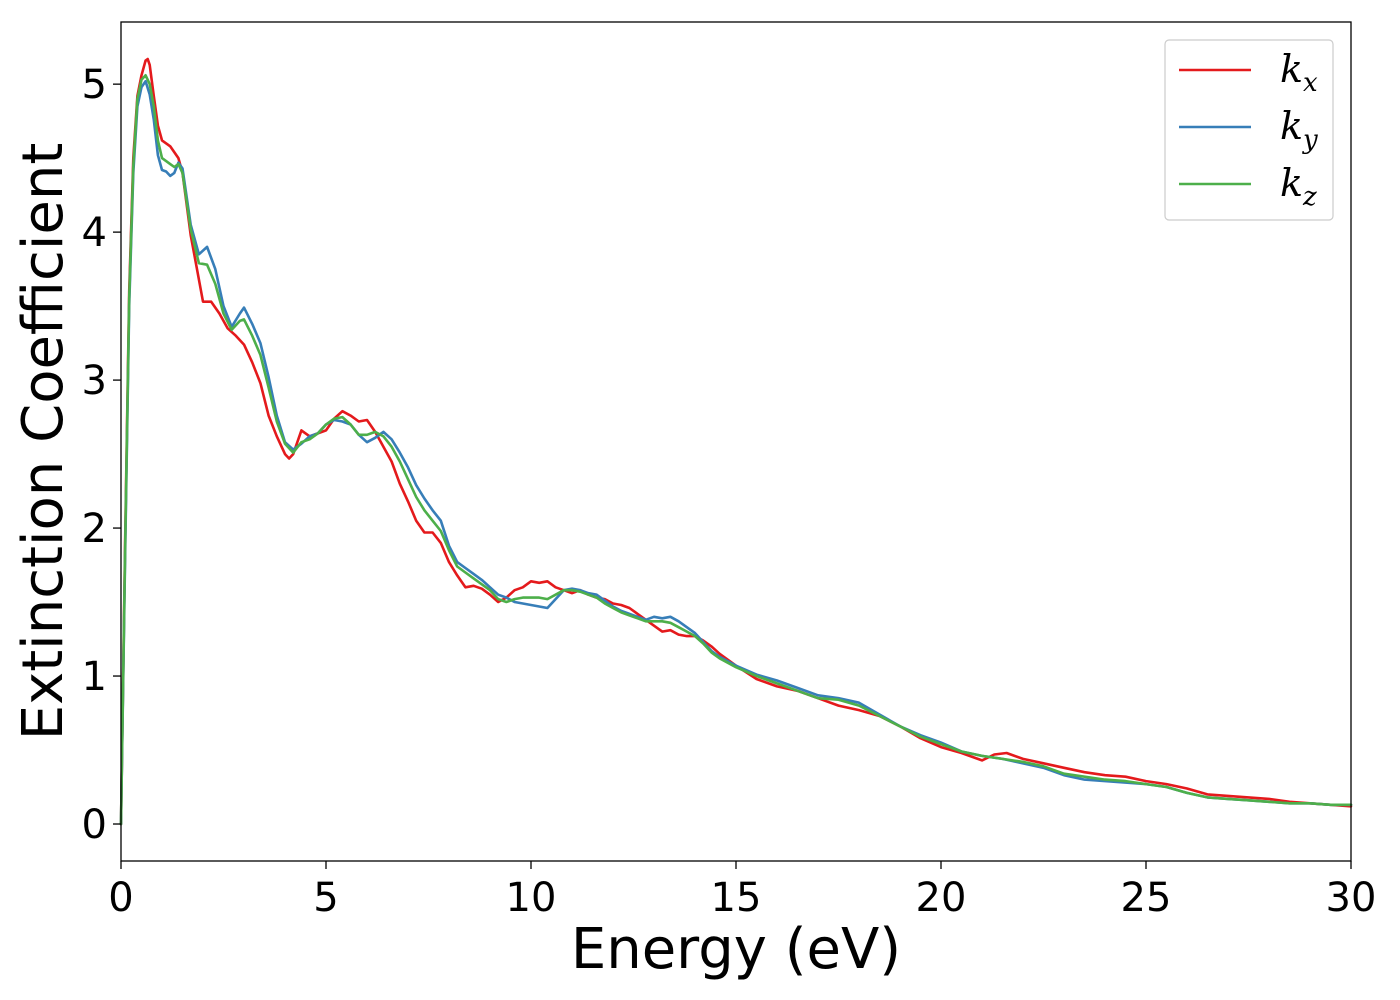 The image size is (1400, 1000). I want to click on y-tick-label: 3, so click(94, 381).